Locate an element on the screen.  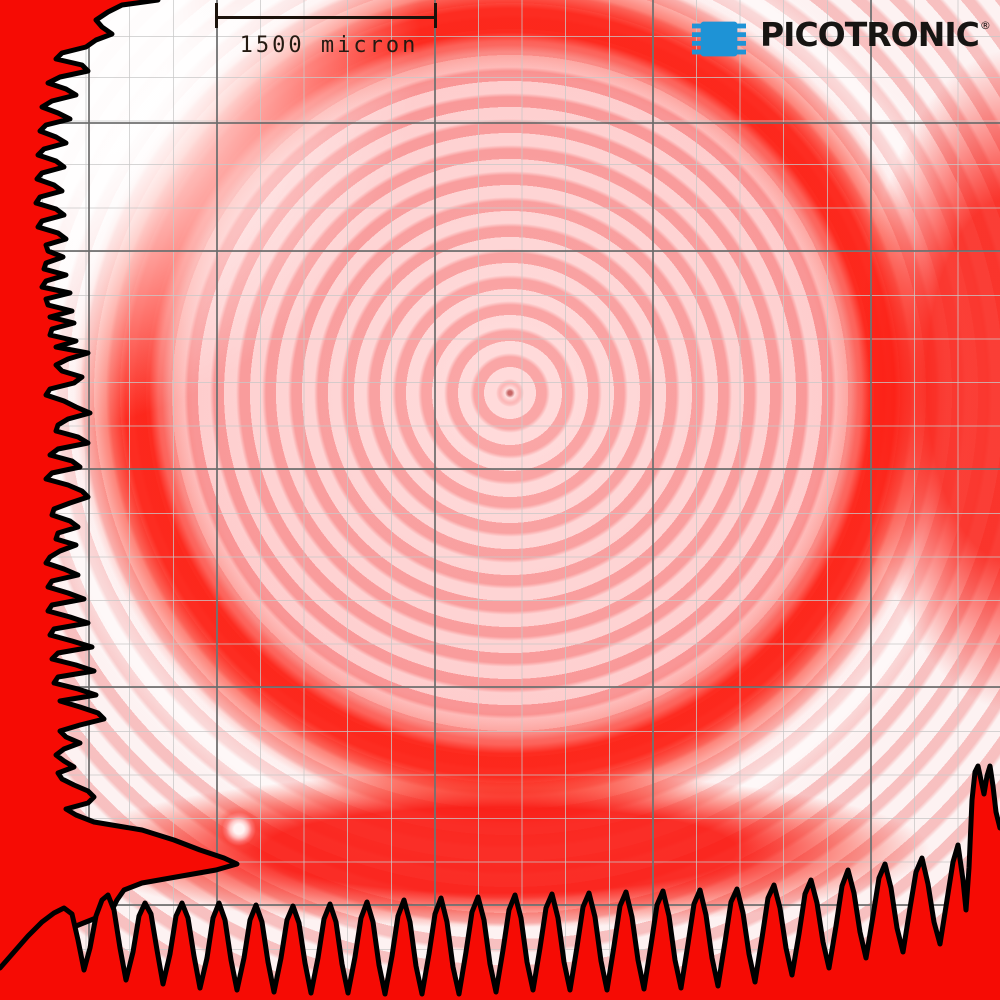
registered-trademark-symbol: ® is located at coordinates (985, 25).